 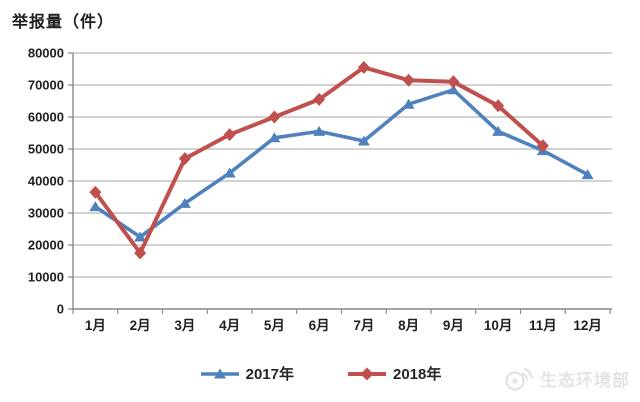 I want to click on y-tick-label-40000: 40000, so click(x=46, y=181).